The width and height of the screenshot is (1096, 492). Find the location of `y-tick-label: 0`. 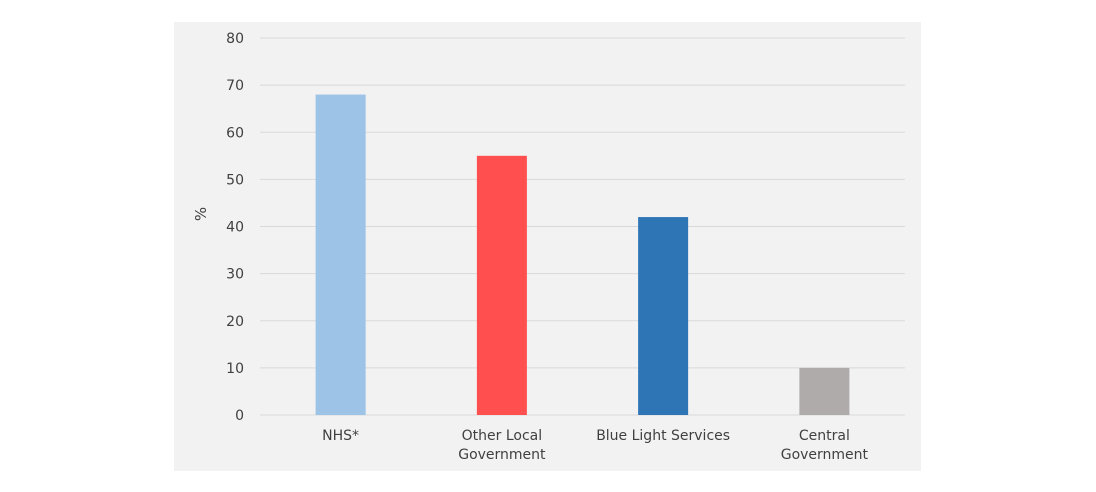

y-tick-label: 0 is located at coordinates (239, 416).